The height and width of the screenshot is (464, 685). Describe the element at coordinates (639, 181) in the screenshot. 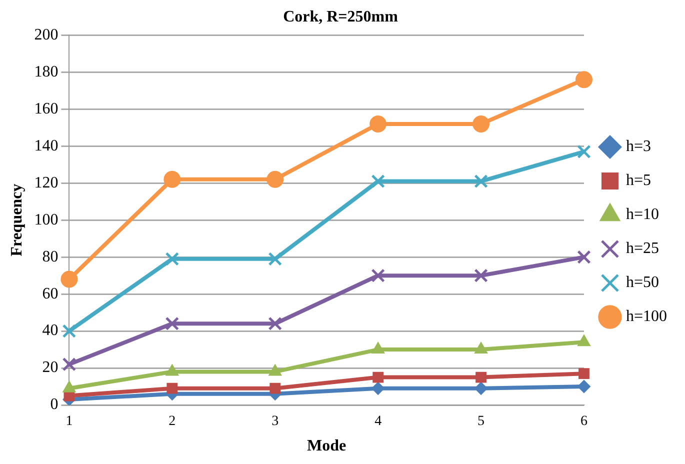

I see `legend-label: h=5` at that location.